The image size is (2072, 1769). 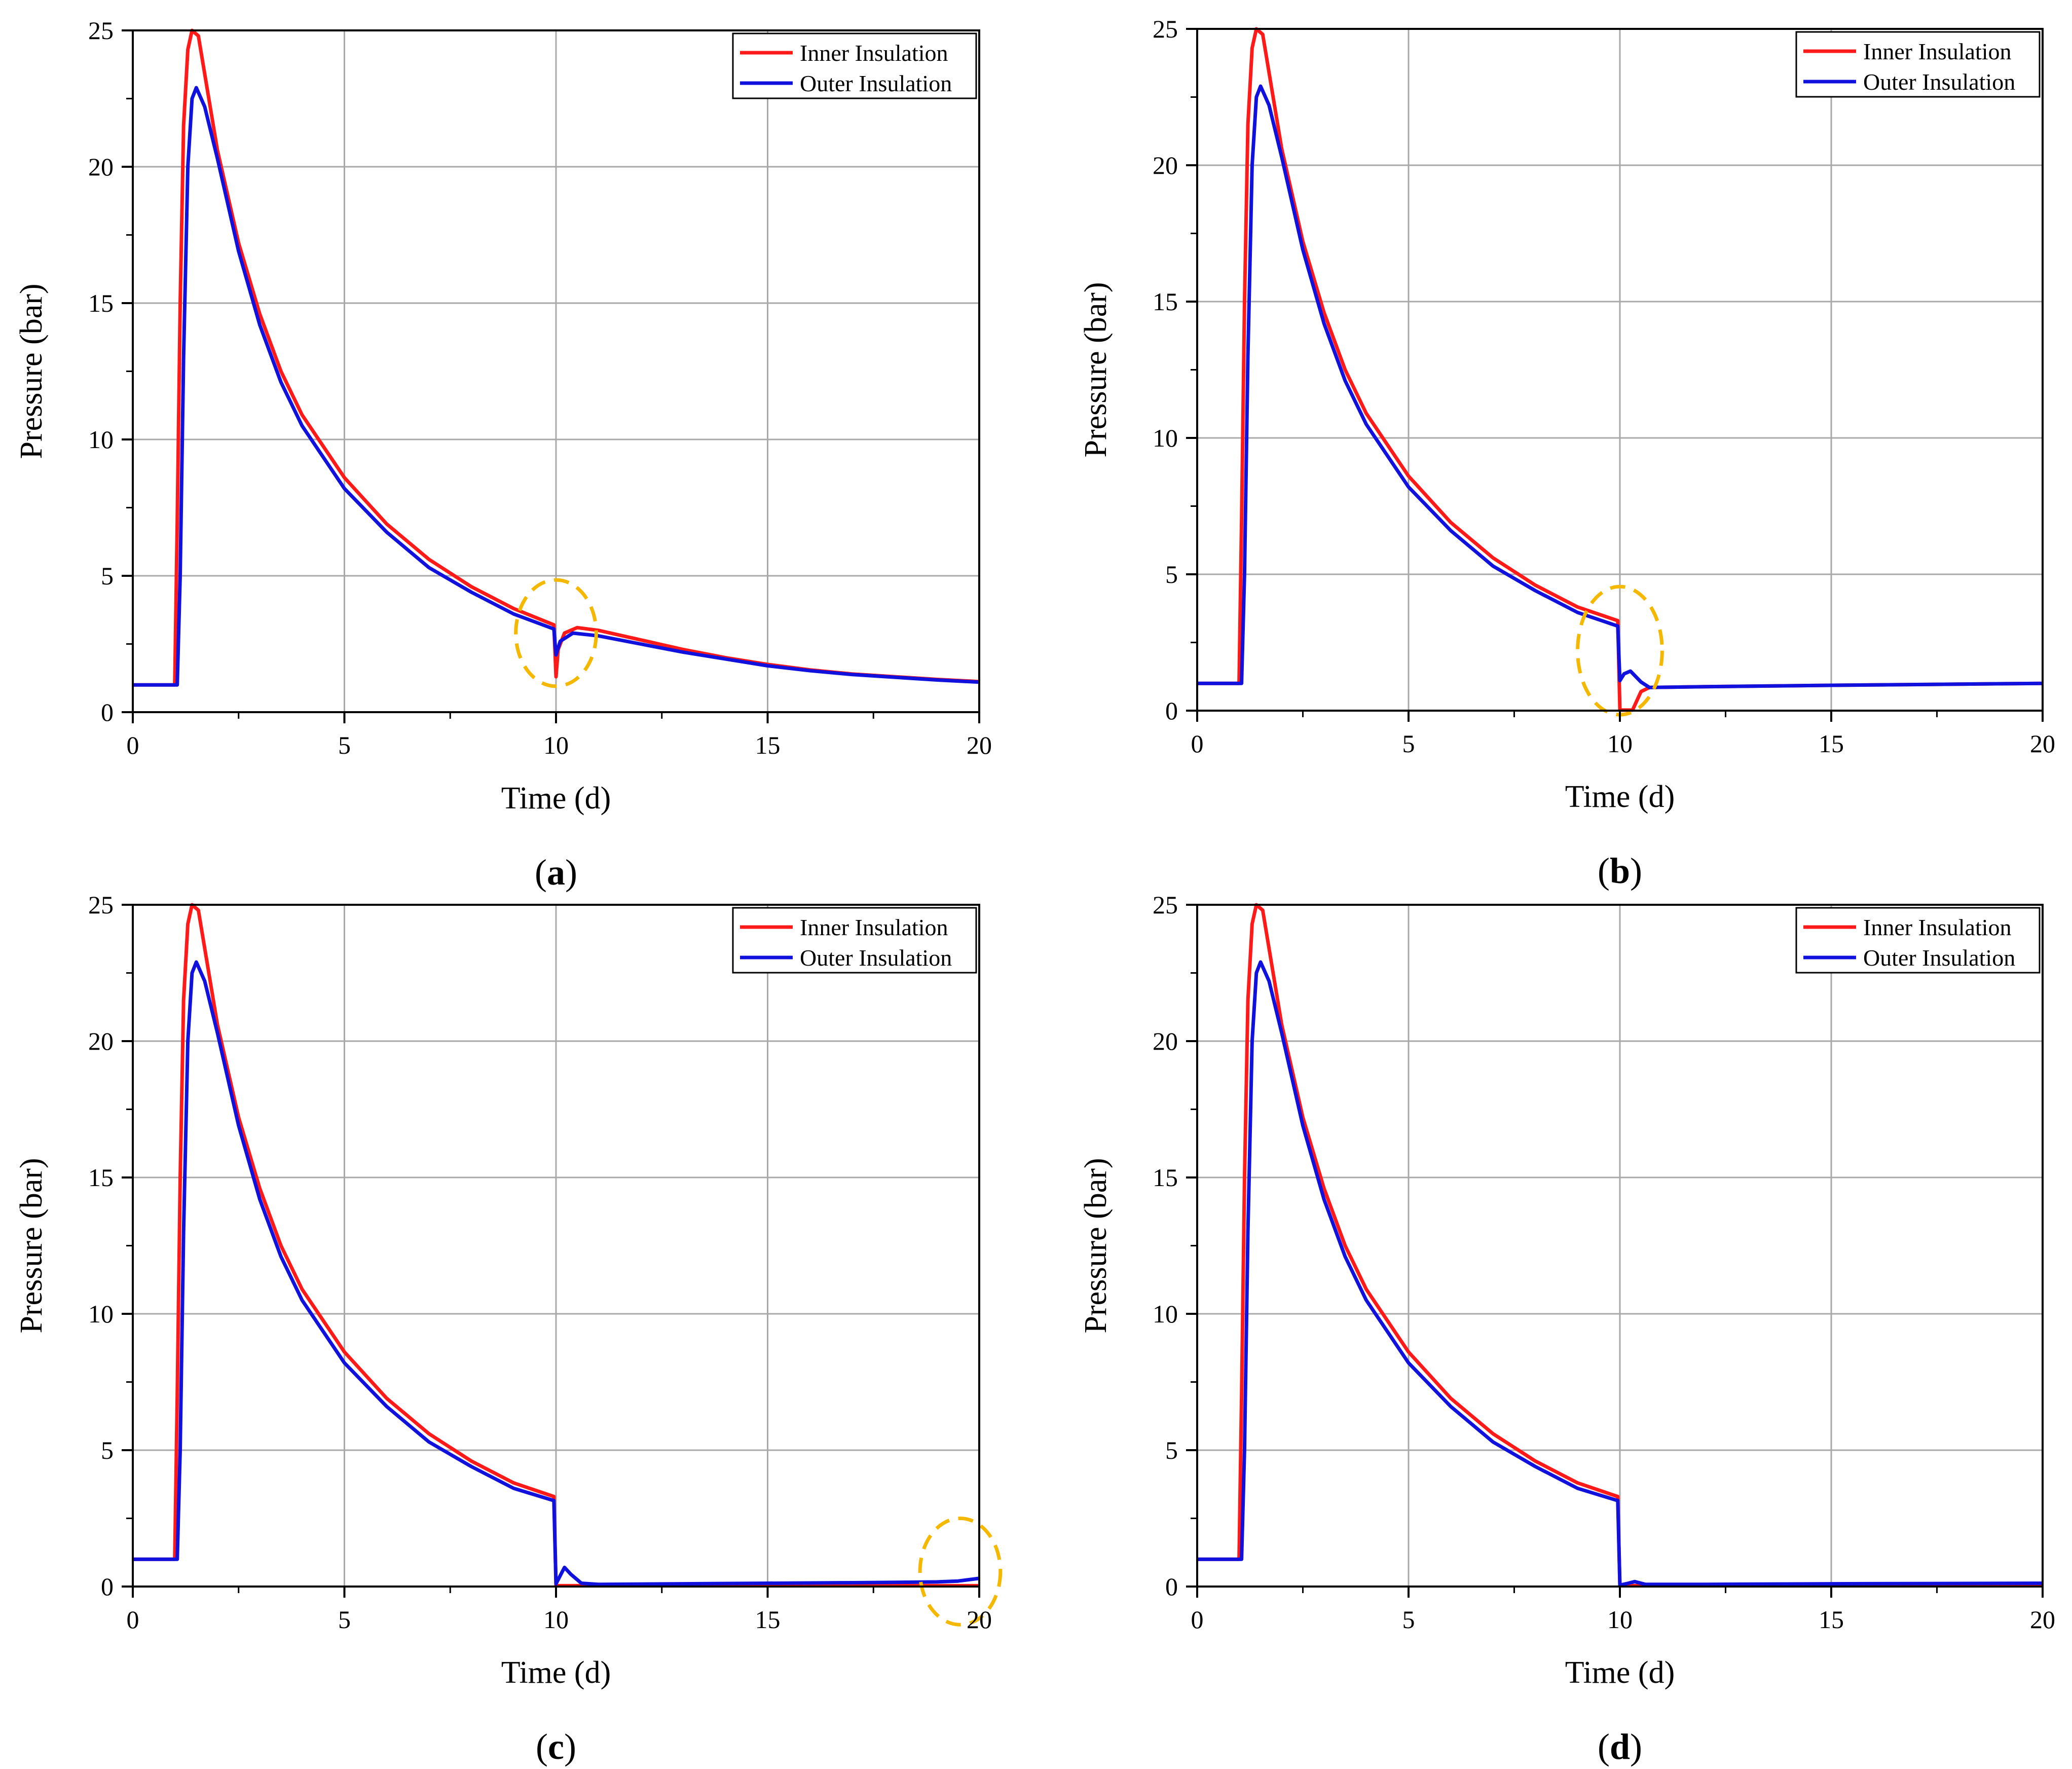 I want to click on caption-letter: c, so click(x=556, y=1747).